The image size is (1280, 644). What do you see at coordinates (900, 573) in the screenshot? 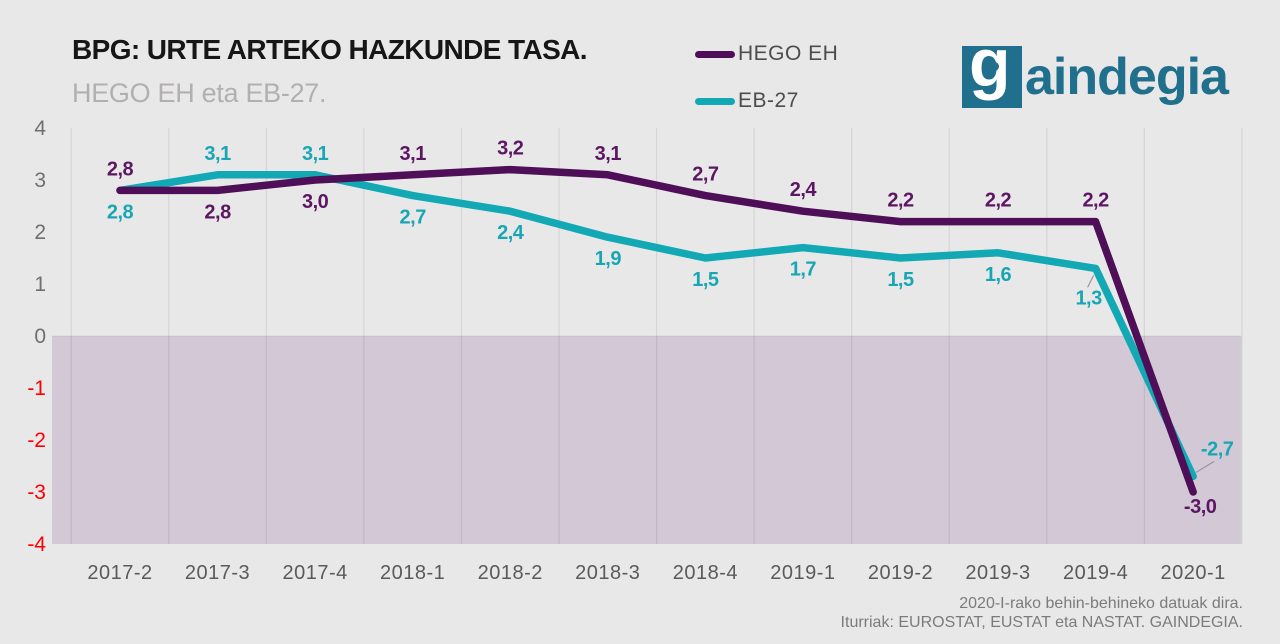
I see `x-tick-label: 2019-2` at bounding box center [900, 573].